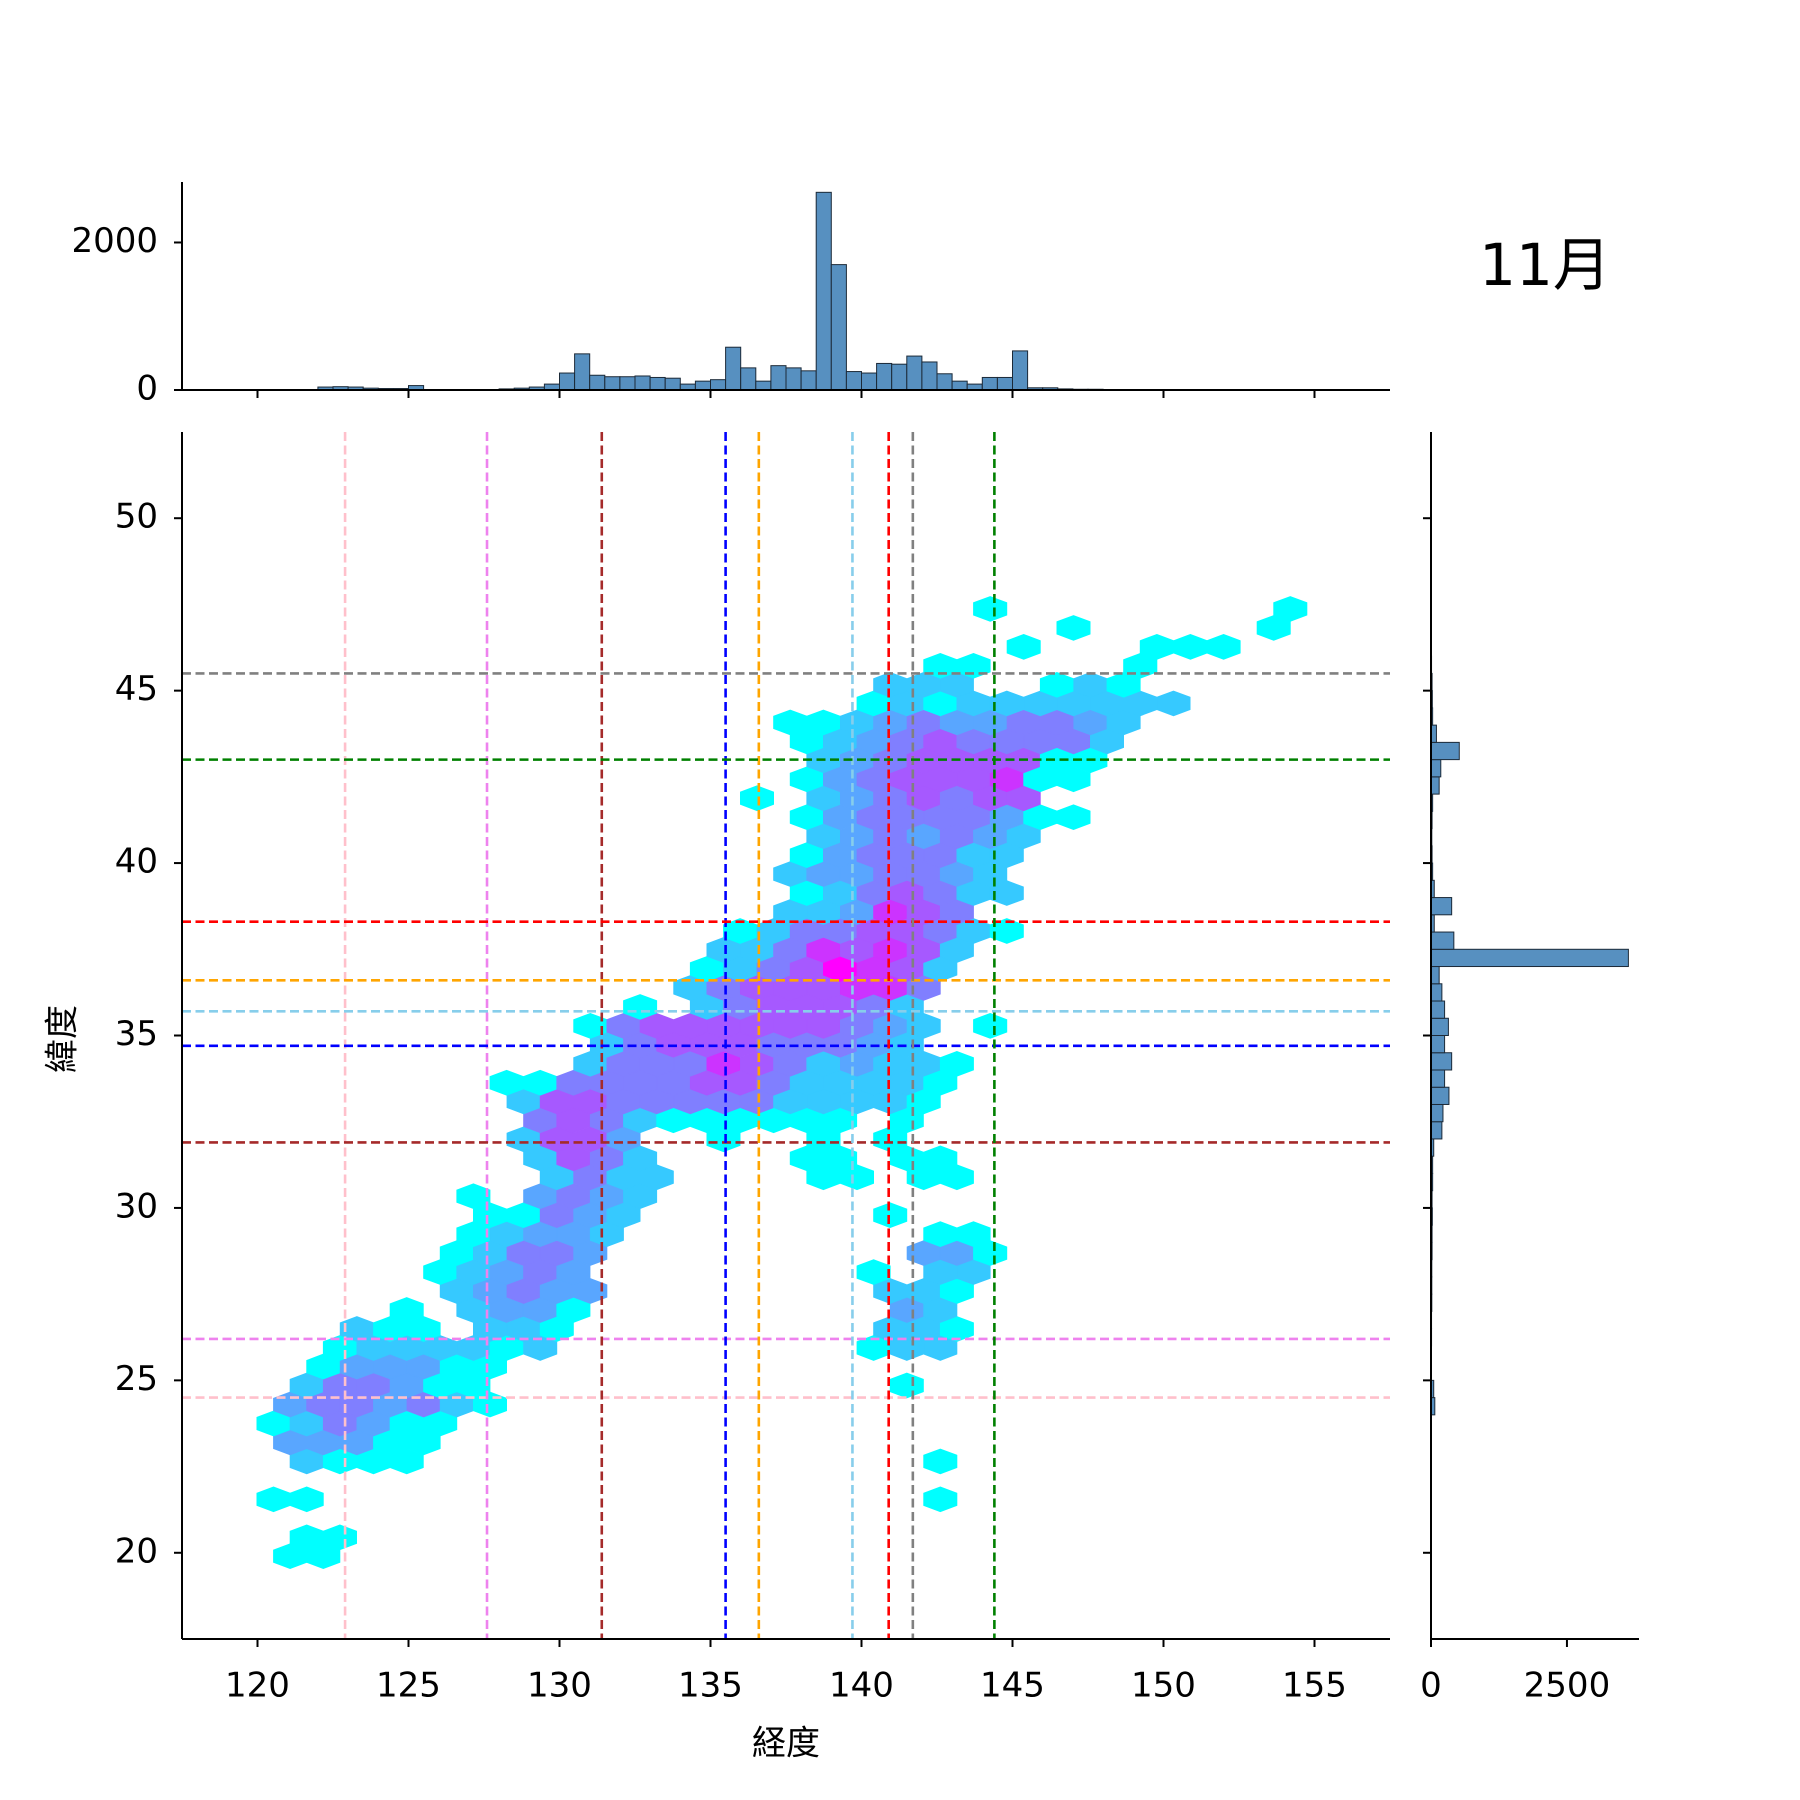 This screenshot has width=1800, height=1800. I want to click on x-tick-label: 145, so click(1012, 1686).